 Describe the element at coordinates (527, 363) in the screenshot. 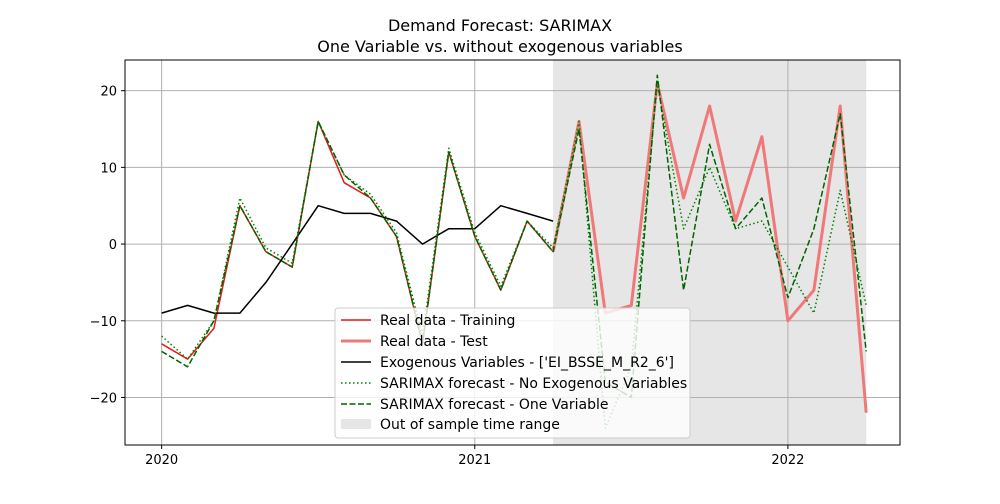

I see `legend-label-exogenous: Exogenous Variables - ['EI_BSSE_M_R2_6']` at that location.